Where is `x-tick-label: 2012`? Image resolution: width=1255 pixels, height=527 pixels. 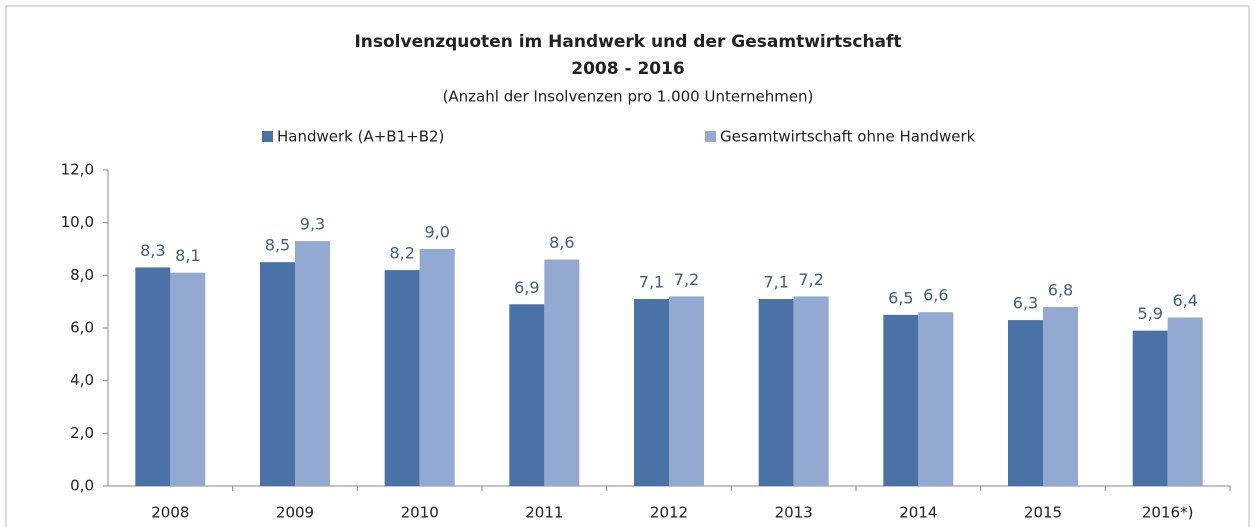
x-tick-label: 2012 is located at coordinates (669, 513).